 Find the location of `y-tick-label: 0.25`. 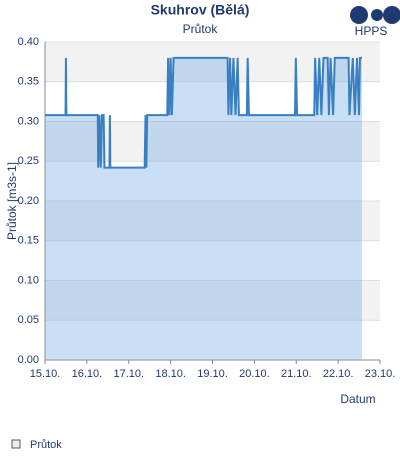

y-tick-label: 0.25 is located at coordinates (28, 161).